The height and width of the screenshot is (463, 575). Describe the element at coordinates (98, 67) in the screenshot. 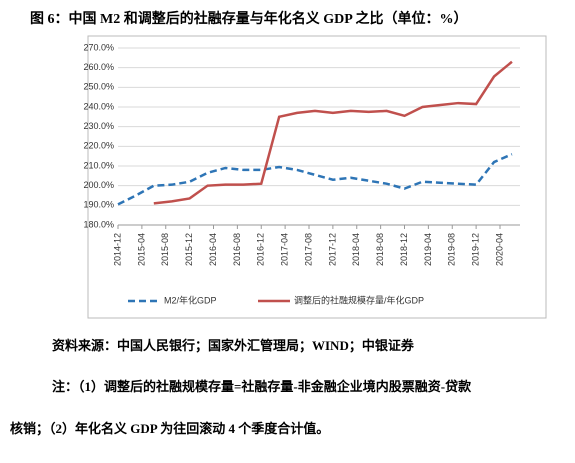

I see `y-tick-label: 260.0%` at that location.